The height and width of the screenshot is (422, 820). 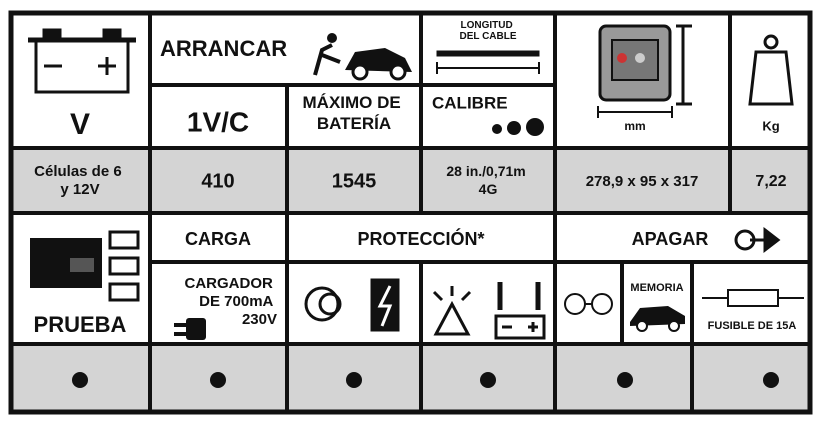 I want to click on start-label: ARRANCAR, so click(x=223, y=48).